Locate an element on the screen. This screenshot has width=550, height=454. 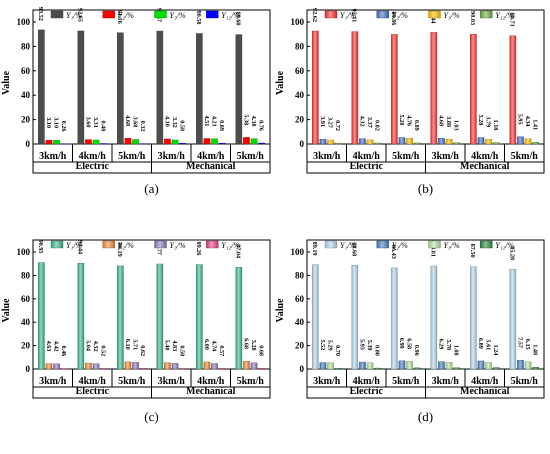
data-label: 4.32 is located at coordinates (361, 121).